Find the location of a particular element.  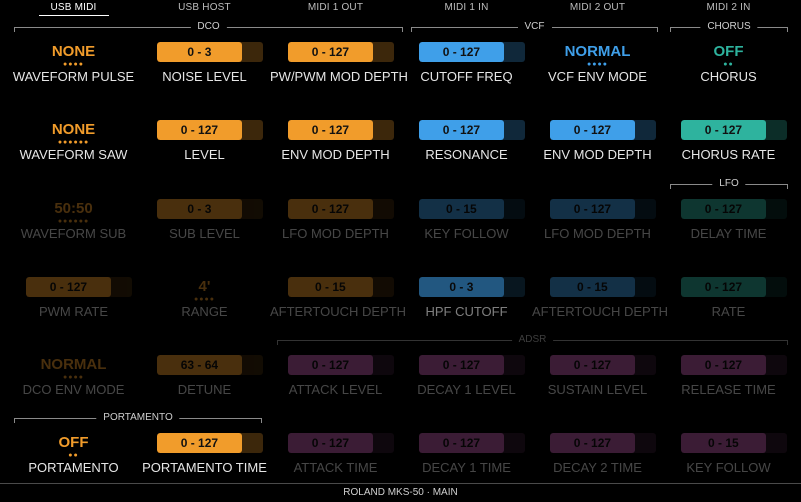

param-decay-2-time: 0 - 127 DECAY 2 TIME is located at coordinates (597, 460).